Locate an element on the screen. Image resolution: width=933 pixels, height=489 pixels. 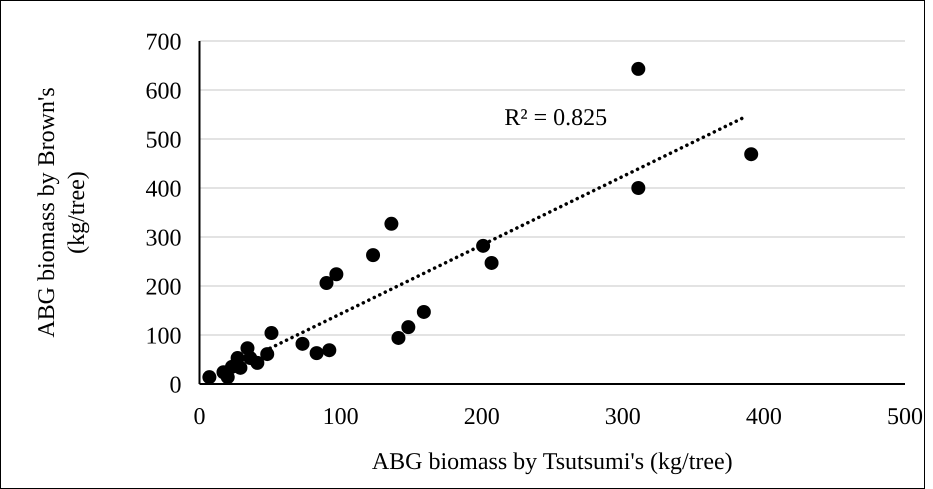
x-tick-label: 200 is located at coordinates (482, 417).